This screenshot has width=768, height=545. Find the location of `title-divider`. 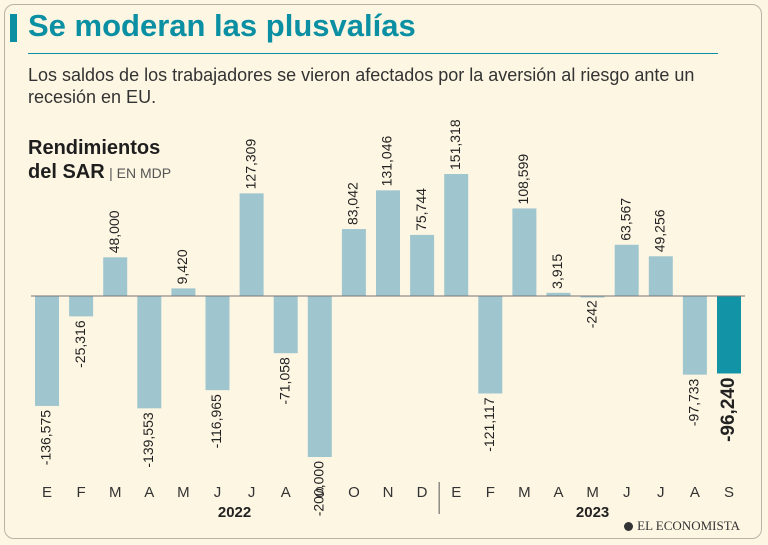

title-divider is located at coordinates (373, 53).